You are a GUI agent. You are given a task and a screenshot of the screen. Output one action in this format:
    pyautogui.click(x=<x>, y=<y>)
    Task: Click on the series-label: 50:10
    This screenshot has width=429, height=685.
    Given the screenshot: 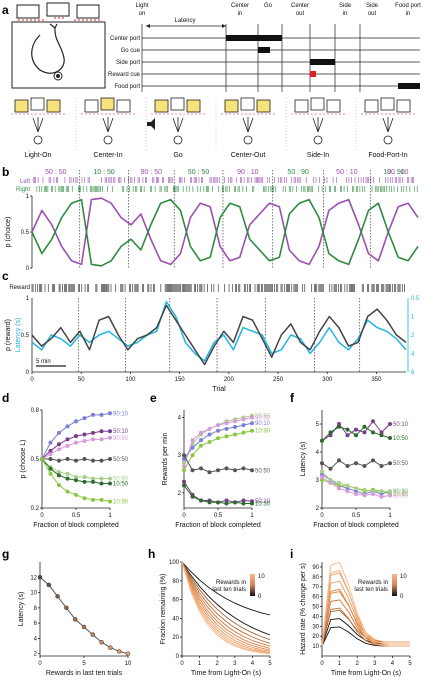 What is the action you would take?
    pyautogui.click(x=263, y=502)
    